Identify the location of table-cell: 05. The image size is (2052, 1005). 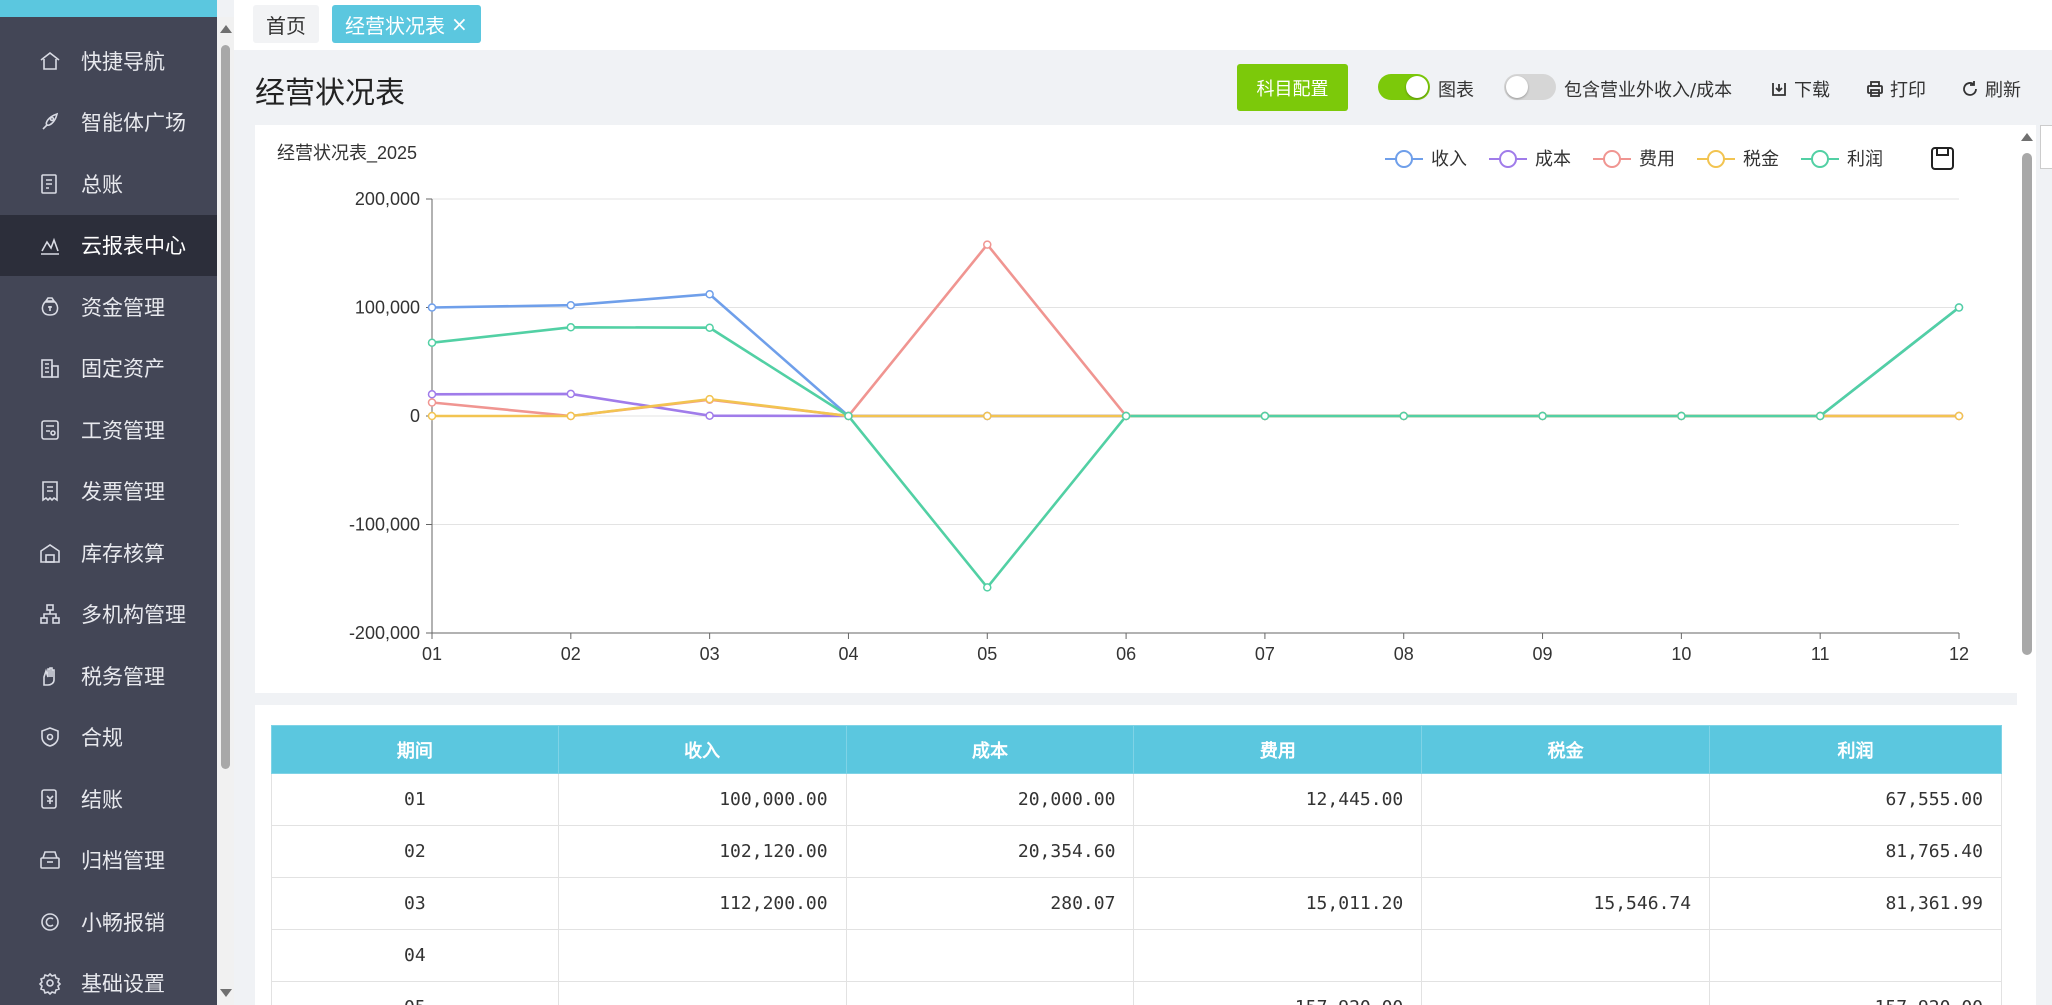
(415, 993).